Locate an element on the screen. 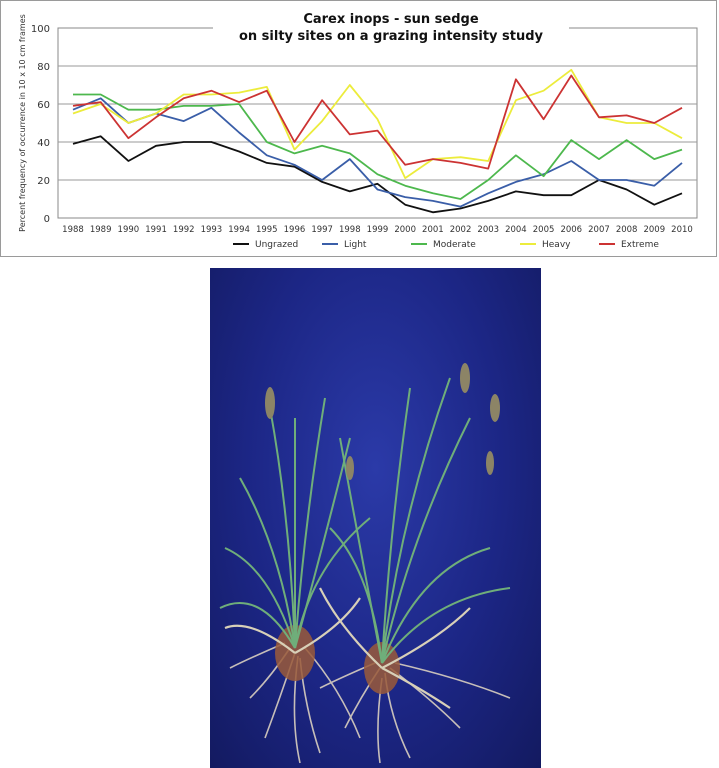  series-line-moderate is located at coordinates (378, 146).